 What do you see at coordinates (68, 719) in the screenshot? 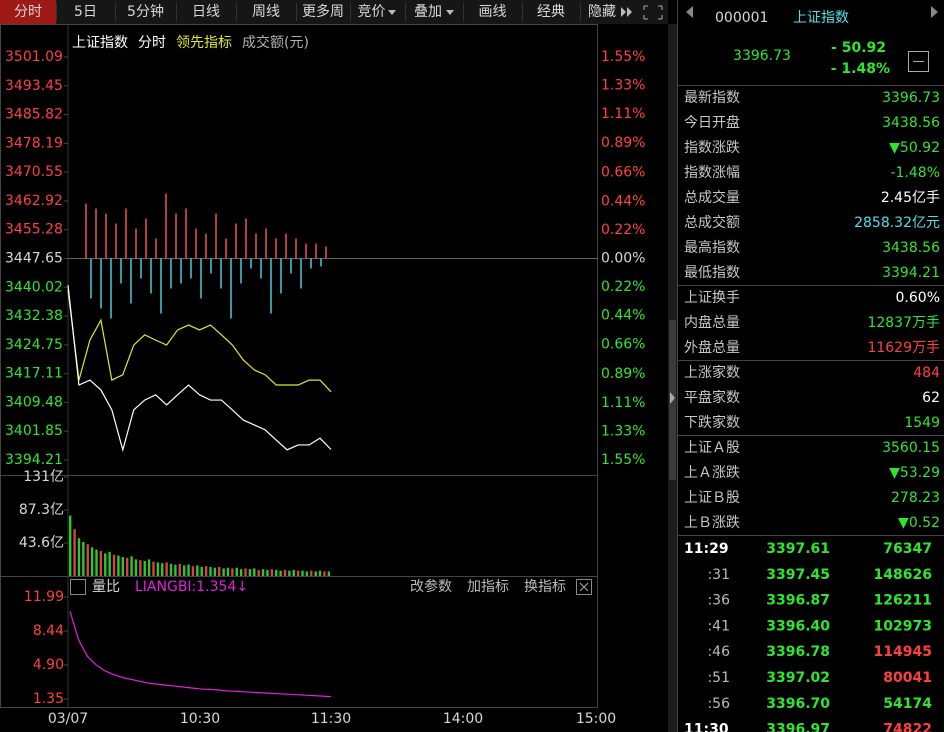
I see `x-tick-label: 03/07` at bounding box center [68, 719].